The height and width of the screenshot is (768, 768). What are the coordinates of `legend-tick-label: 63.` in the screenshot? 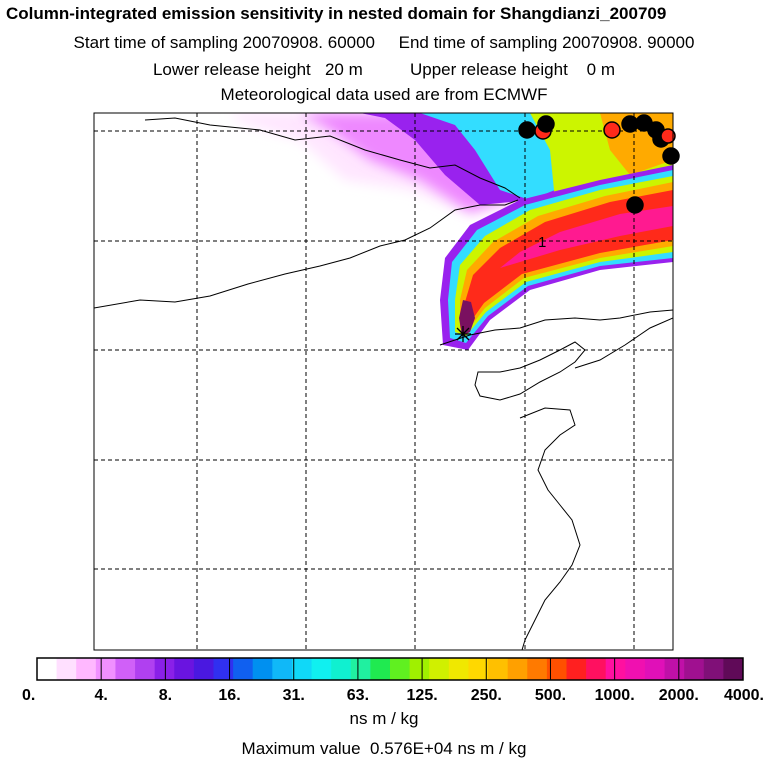 It's located at (358, 695).